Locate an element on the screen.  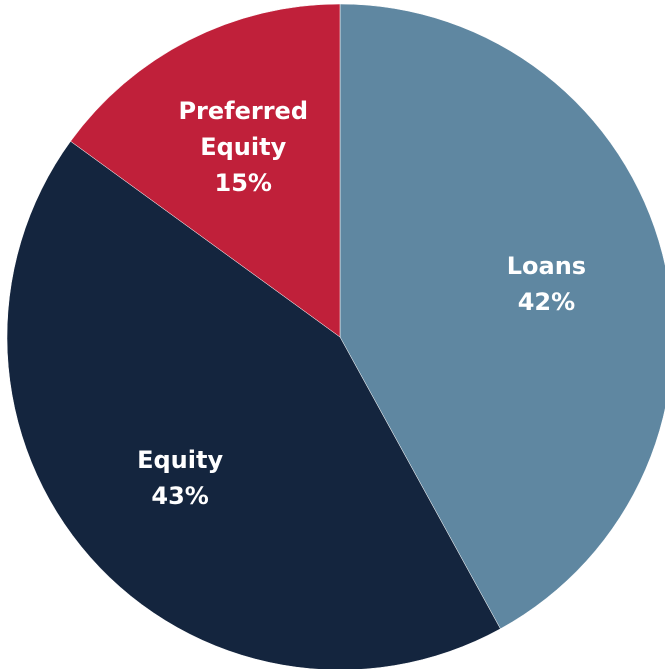
slice-label: Loans 42% is located at coordinates (546, 284).